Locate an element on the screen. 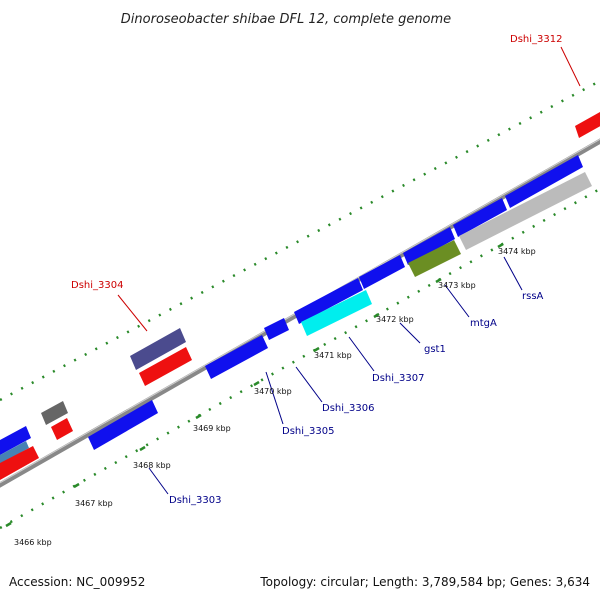  gene-label-mtga: mtgA is located at coordinates (483, 323).